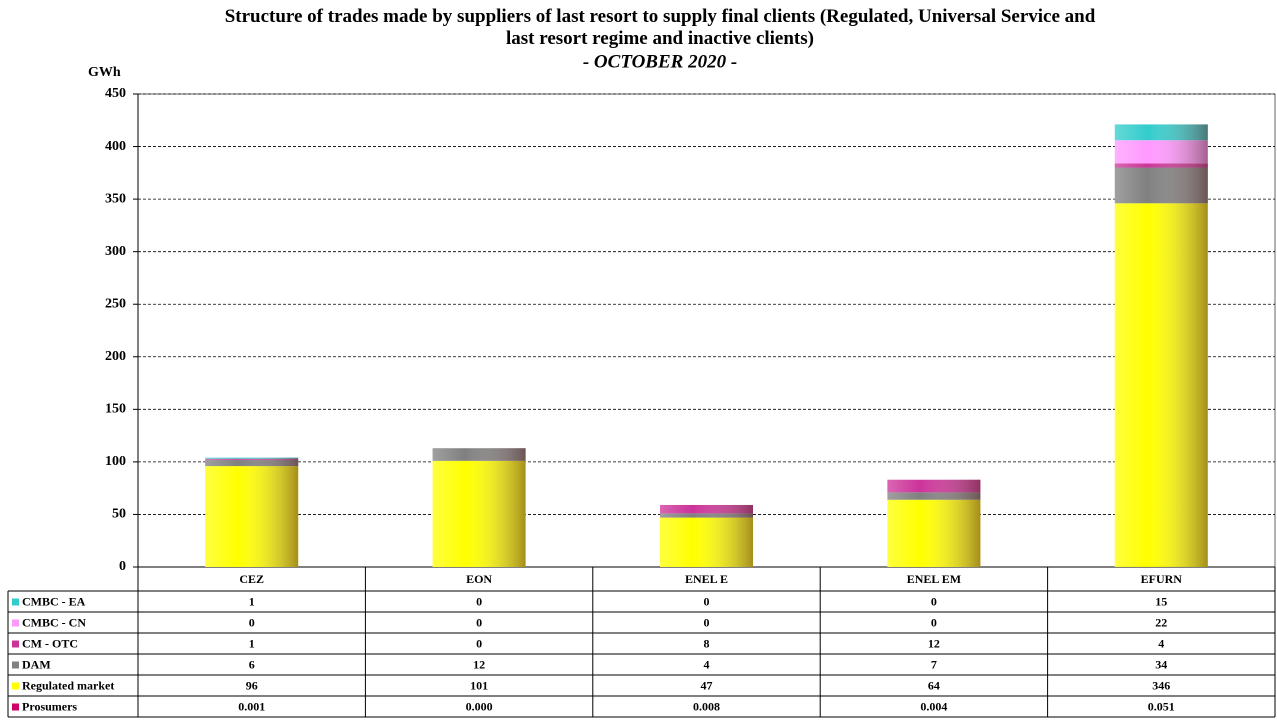 The width and height of the screenshot is (1277, 722). I want to click on table-cell: 6, so click(252, 664).